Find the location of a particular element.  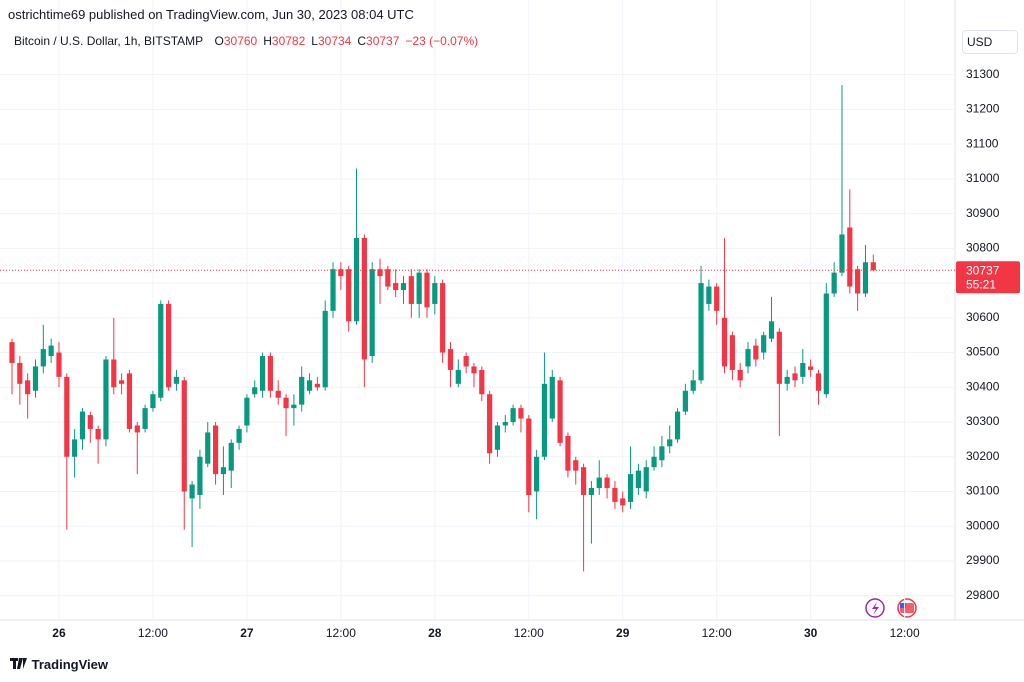

x-tick-label: 28 is located at coordinates (435, 633).